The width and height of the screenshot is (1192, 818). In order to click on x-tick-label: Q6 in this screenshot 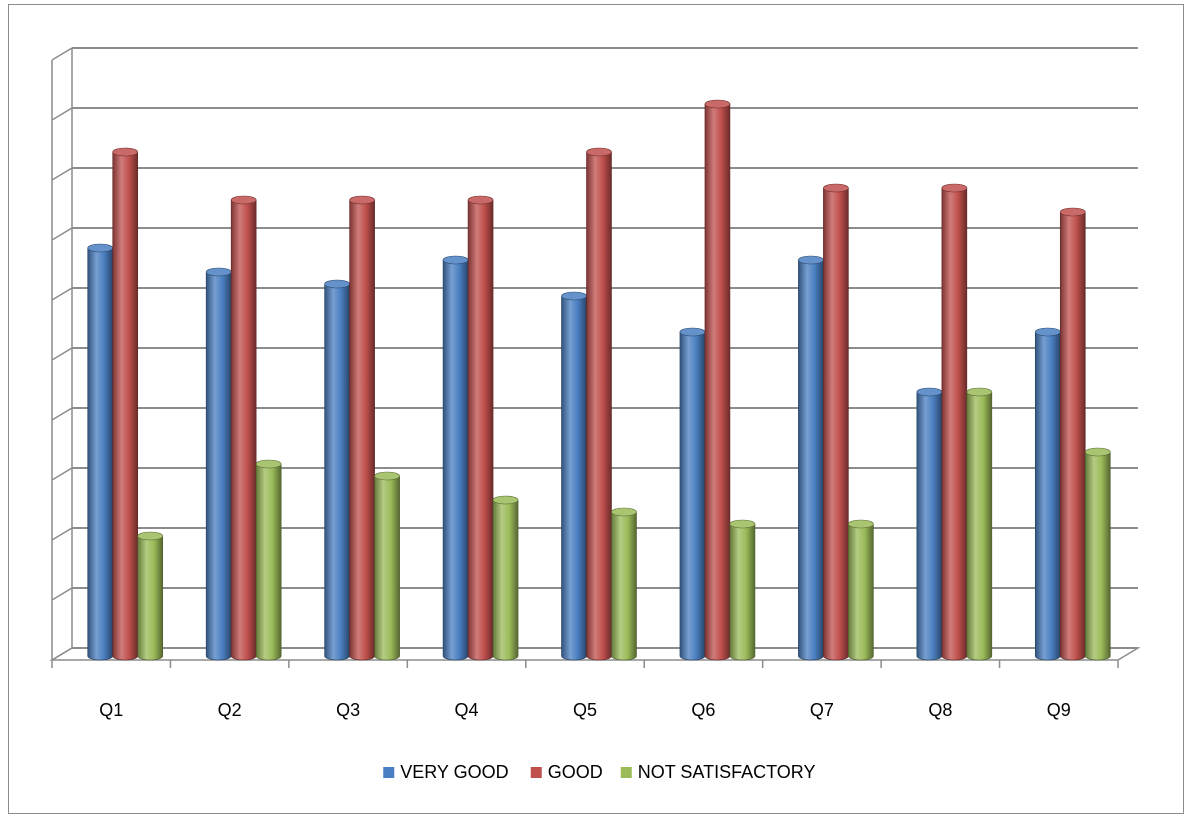, I will do `click(703, 710)`.